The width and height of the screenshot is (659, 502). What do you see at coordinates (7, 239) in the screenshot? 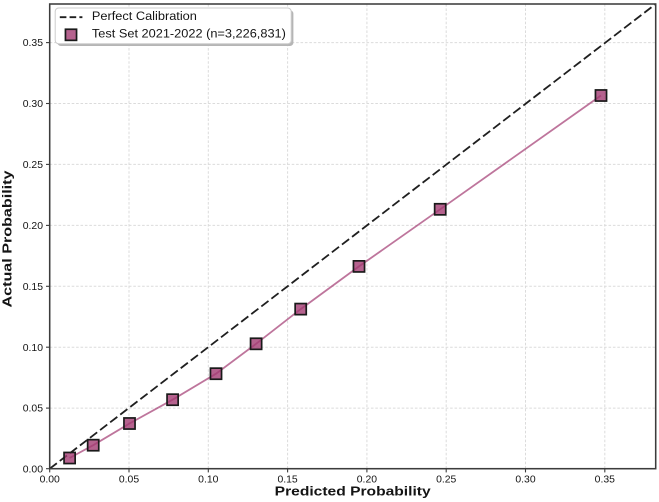
I see `svg-text: Actual Probability` at bounding box center [7, 239].